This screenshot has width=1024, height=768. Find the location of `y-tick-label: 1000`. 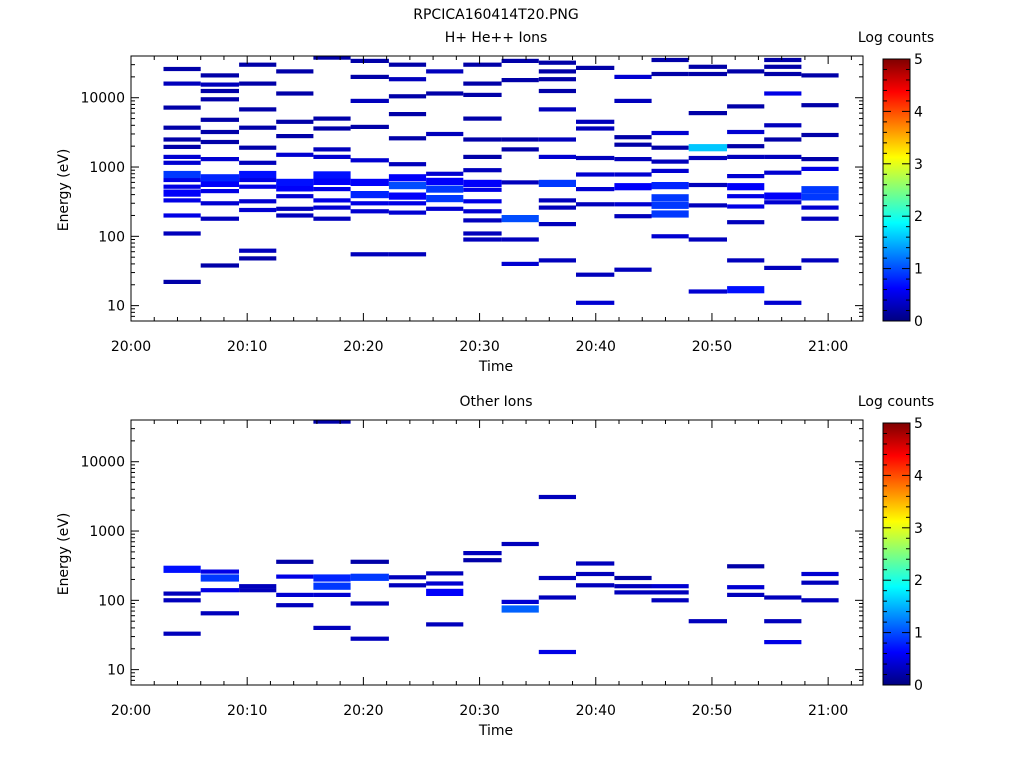

y-tick-label: 1000 is located at coordinates (107, 168).